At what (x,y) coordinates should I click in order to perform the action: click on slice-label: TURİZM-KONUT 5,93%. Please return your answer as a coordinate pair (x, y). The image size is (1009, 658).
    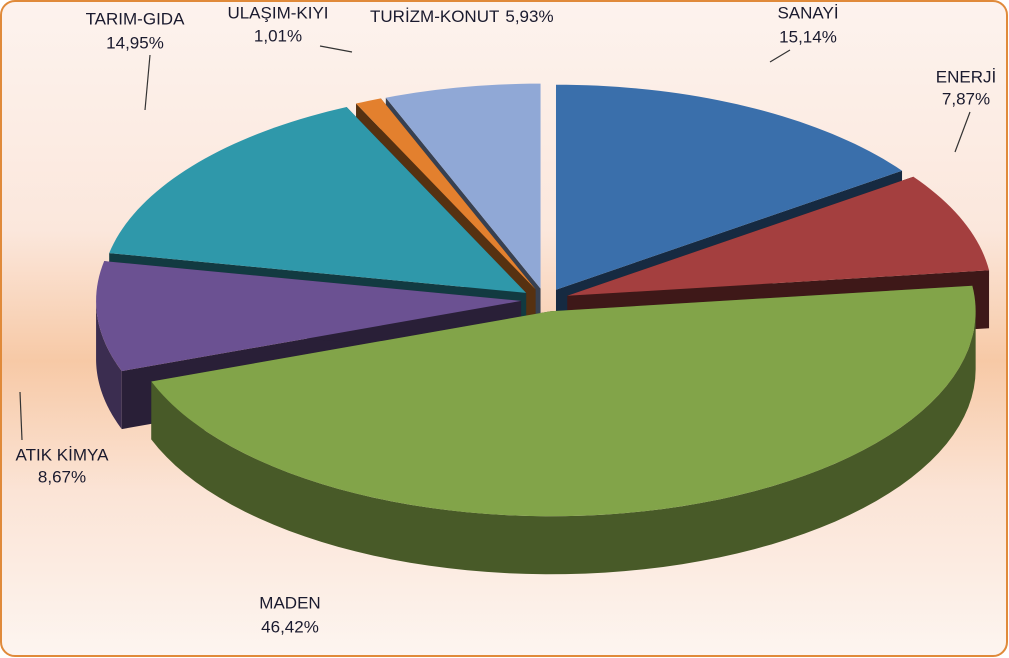
    Looking at the image, I should click on (462, 16).